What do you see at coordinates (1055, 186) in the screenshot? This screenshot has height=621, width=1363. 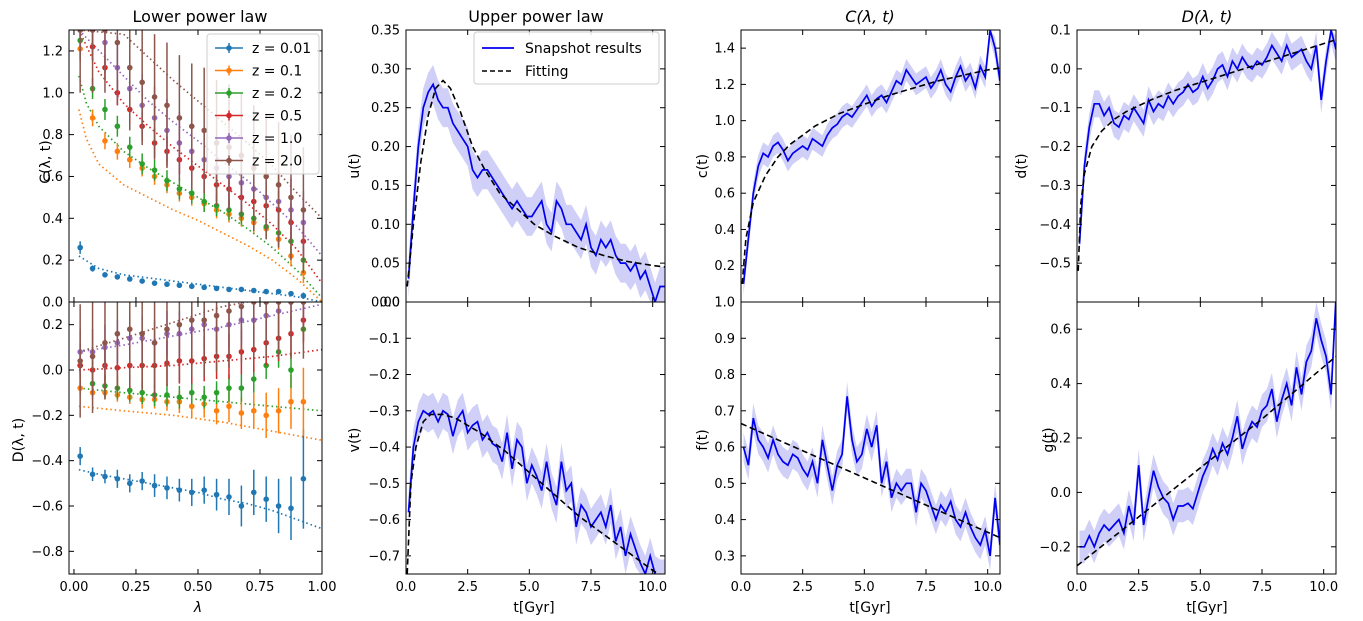 I see `y-tick-label: −0.3` at bounding box center [1055, 186].